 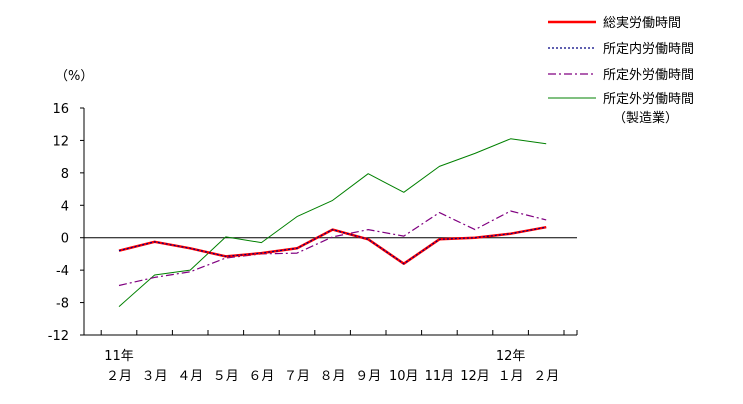 What do you see at coordinates (226, 376) in the screenshot?
I see `x-tick-label: ５月` at bounding box center [226, 376].